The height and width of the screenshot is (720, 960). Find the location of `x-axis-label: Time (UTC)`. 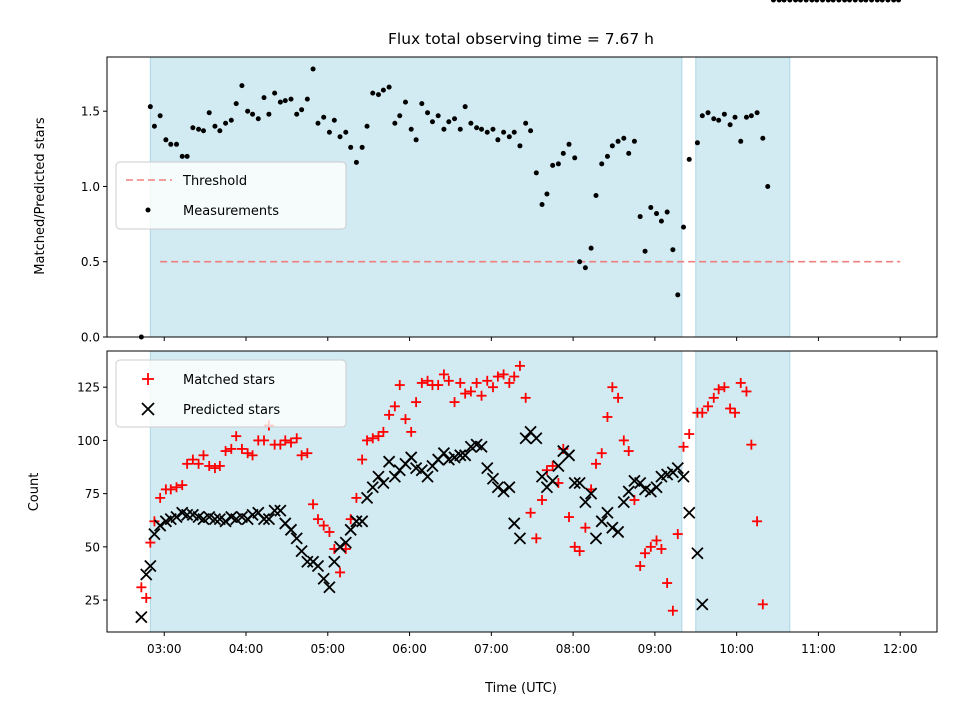

x-axis-label: Time (UTC) is located at coordinates (520, 688).